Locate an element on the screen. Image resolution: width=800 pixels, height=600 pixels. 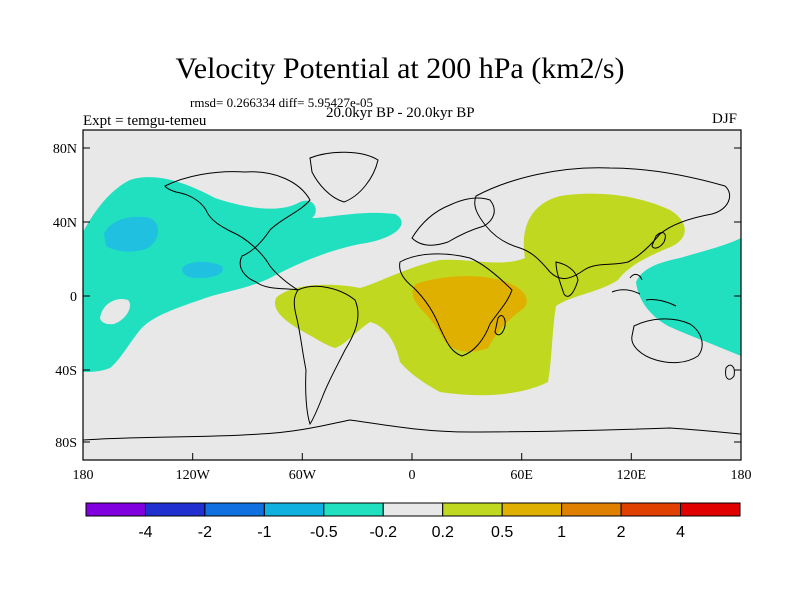
coast-japan is located at coordinates (658, 240).